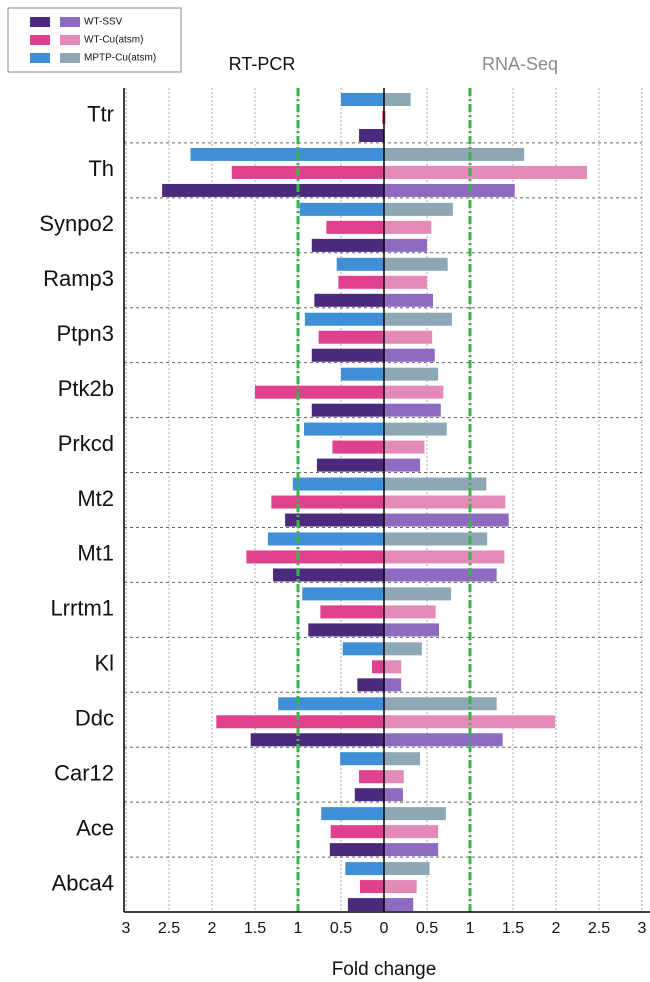 The image size is (650, 982). Describe the element at coordinates (78, 278) in the screenshot. I see `category-label: Ramp3` at that location.